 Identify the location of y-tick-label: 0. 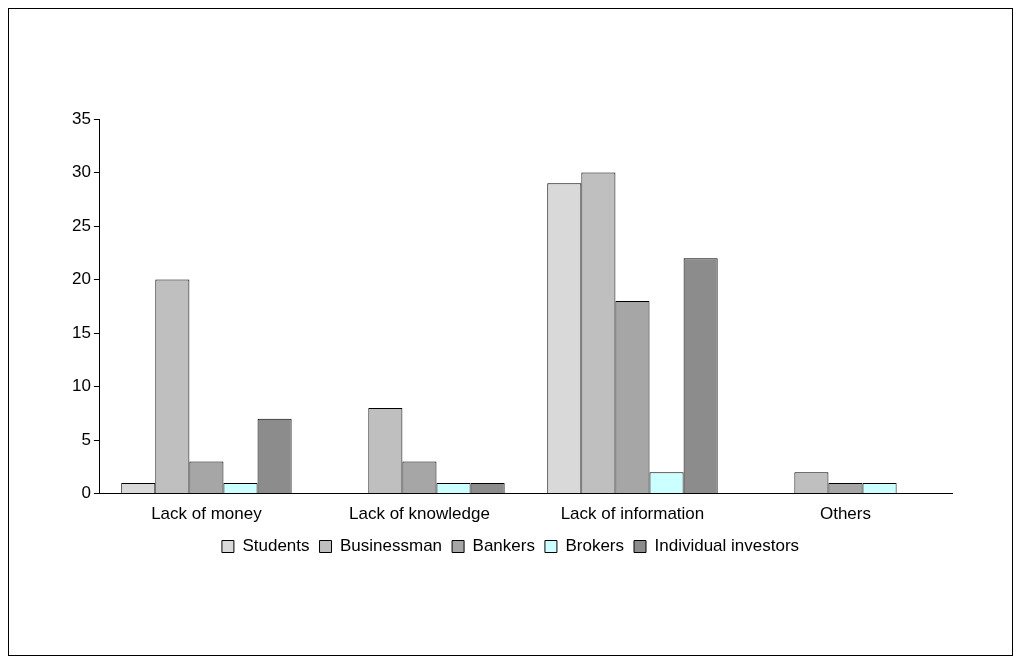
(86, 493).